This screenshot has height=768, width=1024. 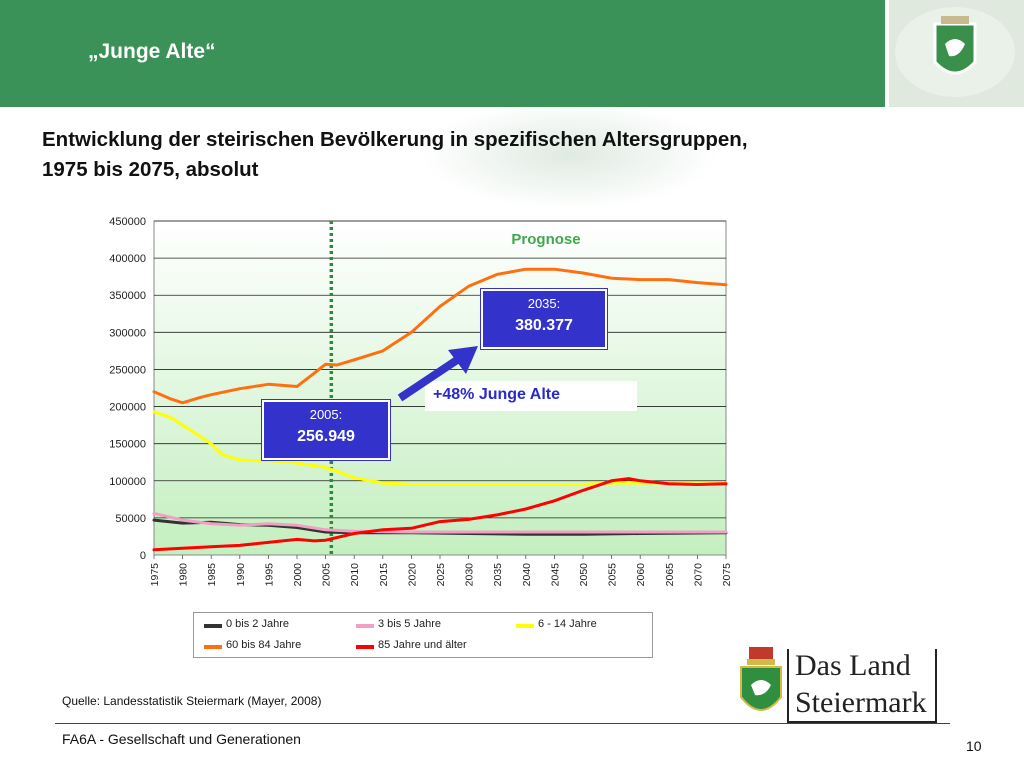 What do you see at coordinates (384, 575) in the screenshot?
I see `x-tick-label: 2015` at bounding box center [384, 575].